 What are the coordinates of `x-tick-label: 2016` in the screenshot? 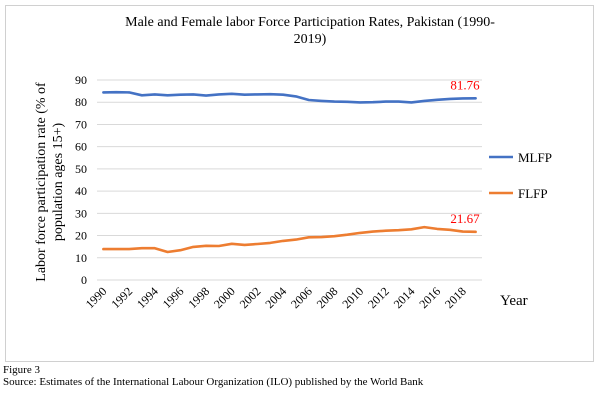 It's located at (429, 297).